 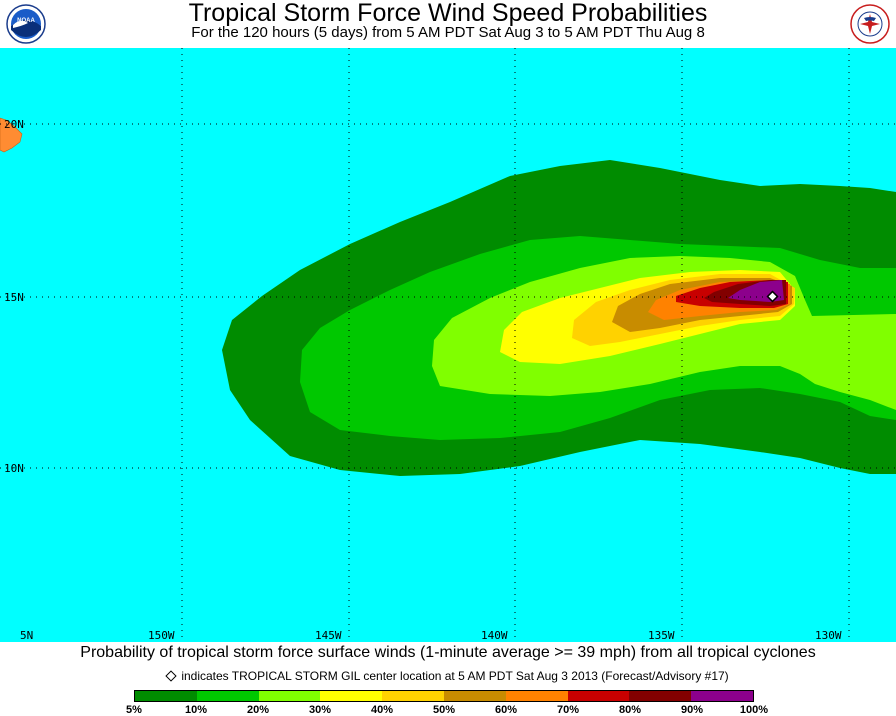 What do you see at coordinates (630, 710) in the screenshot?
I see `colorbar-label-8: 80%` at bounding box center [630, 710].